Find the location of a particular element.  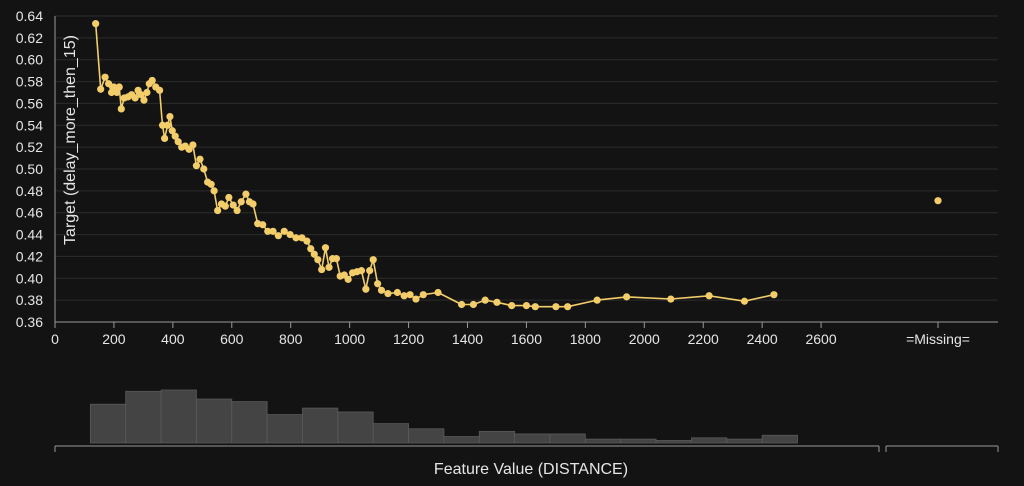

x-tick-label-missing: =Missing= is located at coordinates (938, 339).